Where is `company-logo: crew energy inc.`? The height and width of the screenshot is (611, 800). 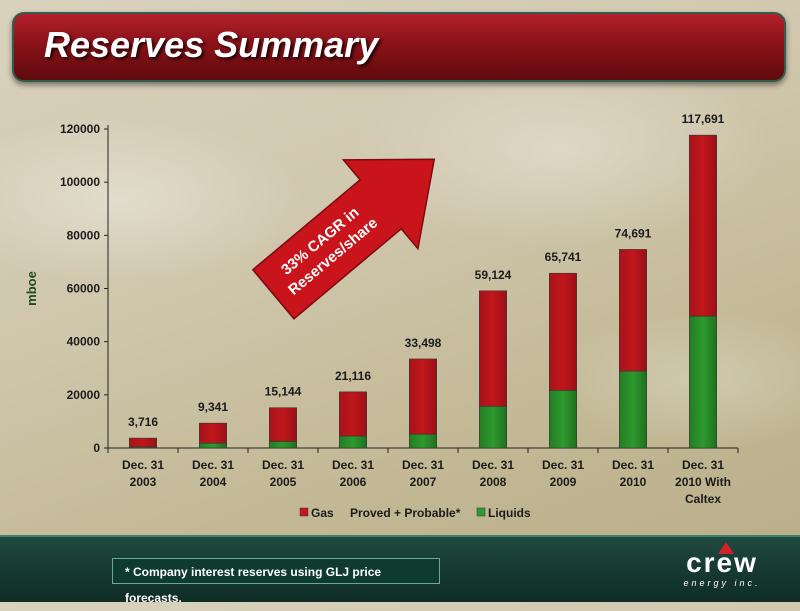 company-logo: crew energy inc. is located at coordinates (722, 567).